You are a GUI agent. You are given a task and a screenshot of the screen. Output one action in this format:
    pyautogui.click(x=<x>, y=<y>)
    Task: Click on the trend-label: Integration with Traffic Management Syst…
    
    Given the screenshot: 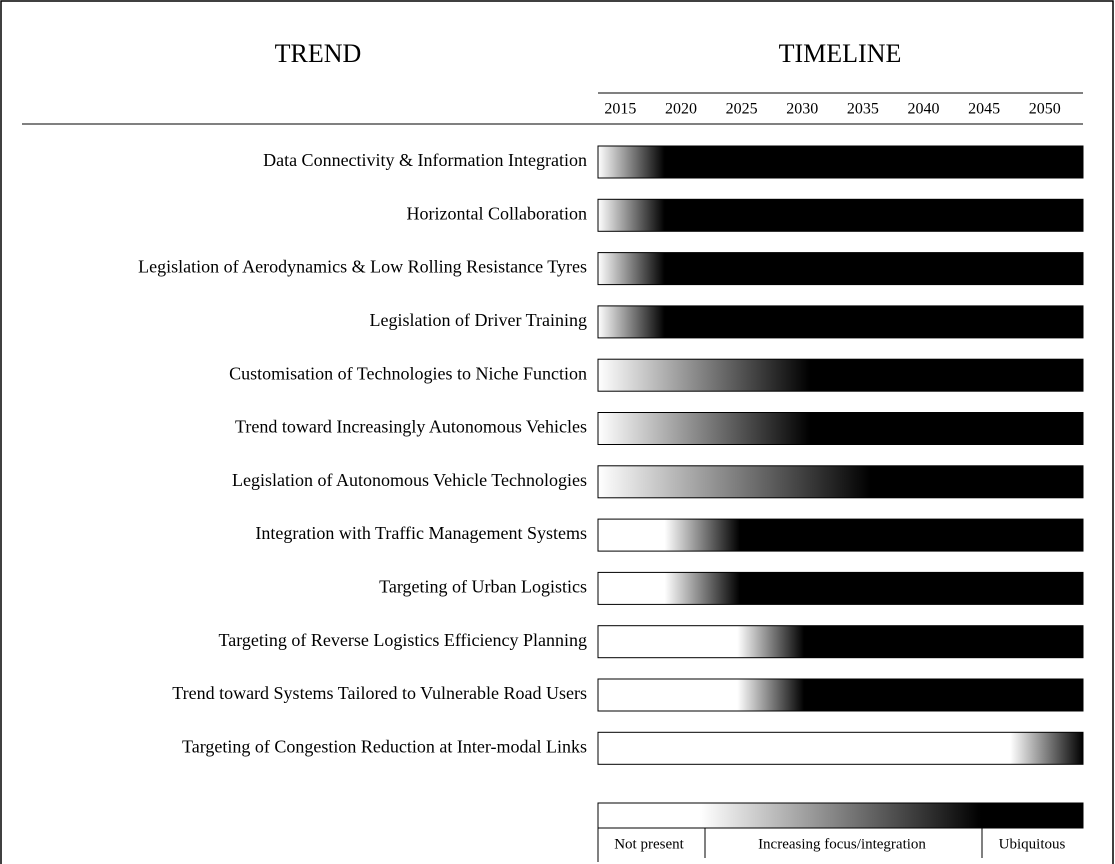 What is the action you would take?
    pyautogui.click(x=421, y=533)
    